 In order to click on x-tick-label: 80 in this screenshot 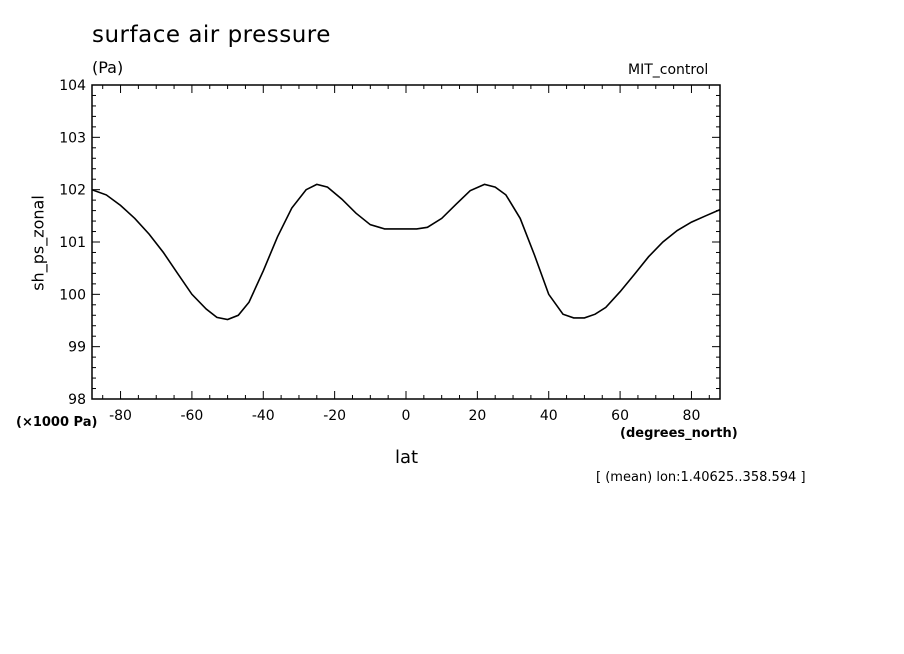, I will do `click(692, 416)`.